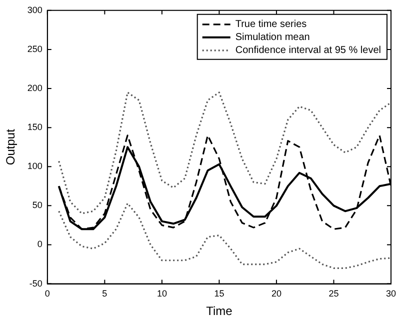 The image size is (401, 319). What do you see at coordinates (11, 147) in the screenshot?
I see `y-axis-title: Output` at bounding box center [11, 147].